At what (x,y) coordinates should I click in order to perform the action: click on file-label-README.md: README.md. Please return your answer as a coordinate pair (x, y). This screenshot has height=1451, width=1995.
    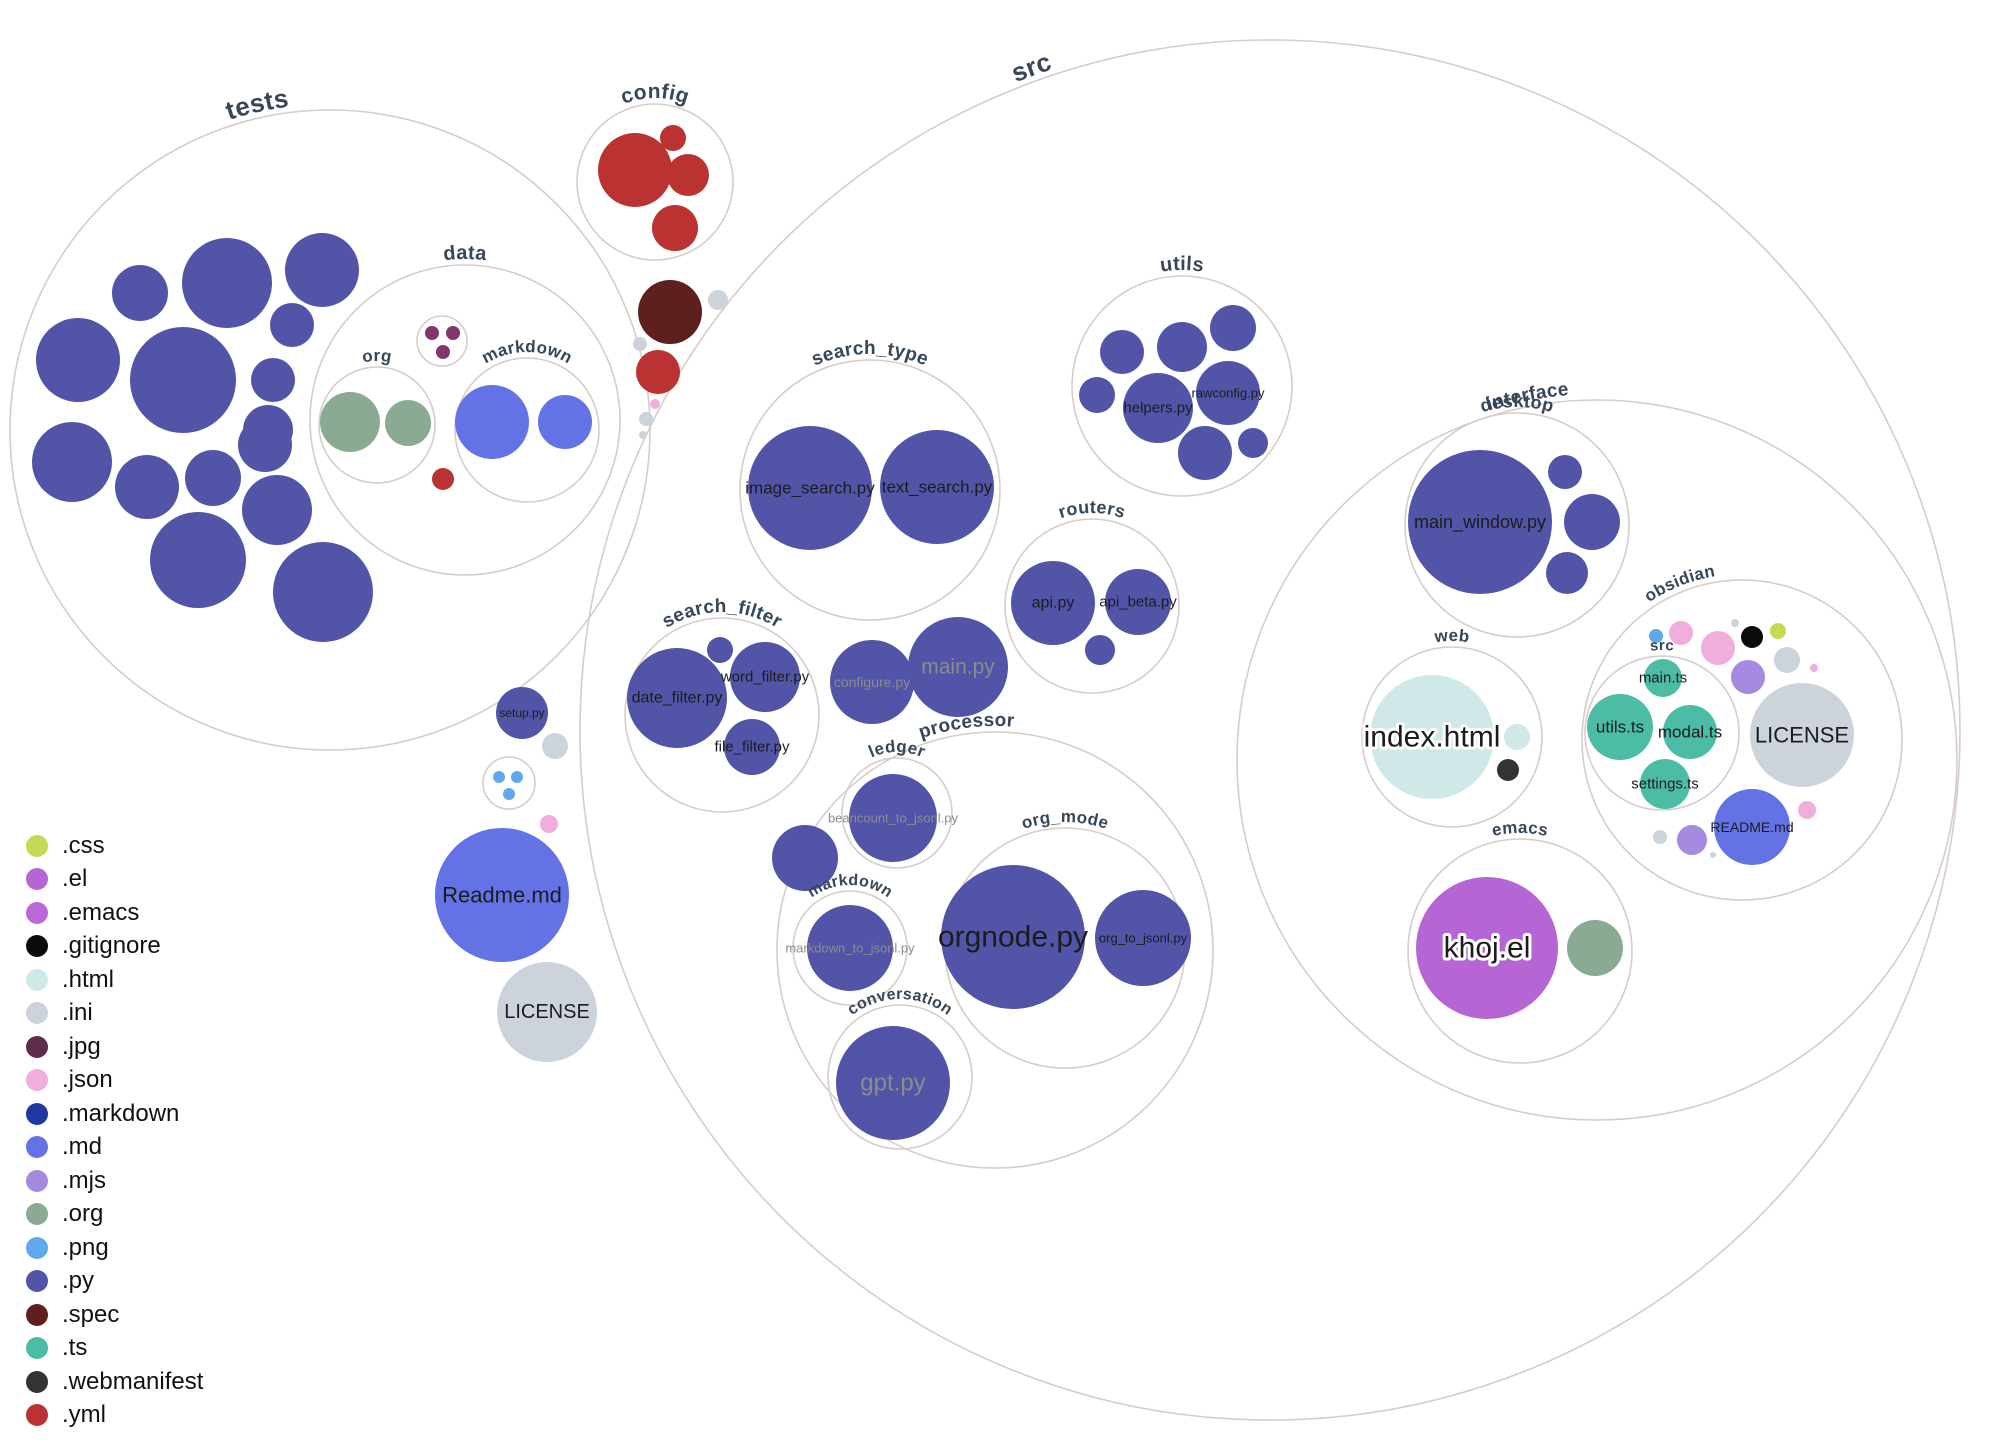
    Looking at the image, I should click on (1751, 827).